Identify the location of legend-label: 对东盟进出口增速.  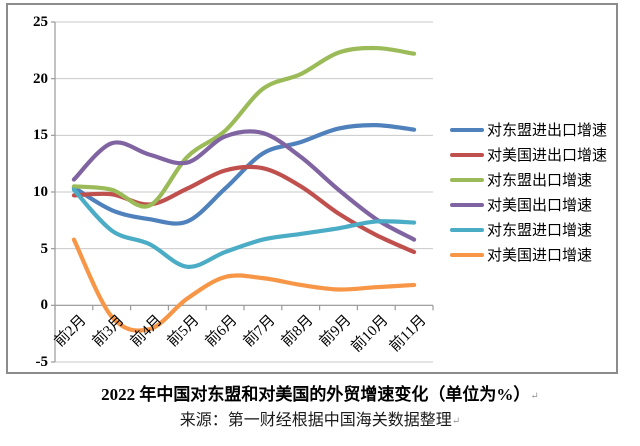
(547, 131).